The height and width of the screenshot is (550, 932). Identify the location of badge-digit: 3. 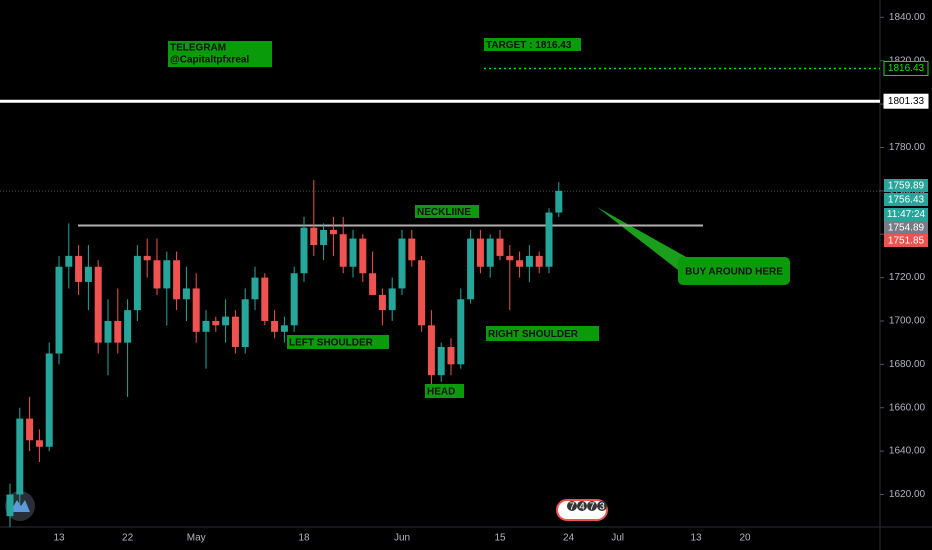
(602, 507).